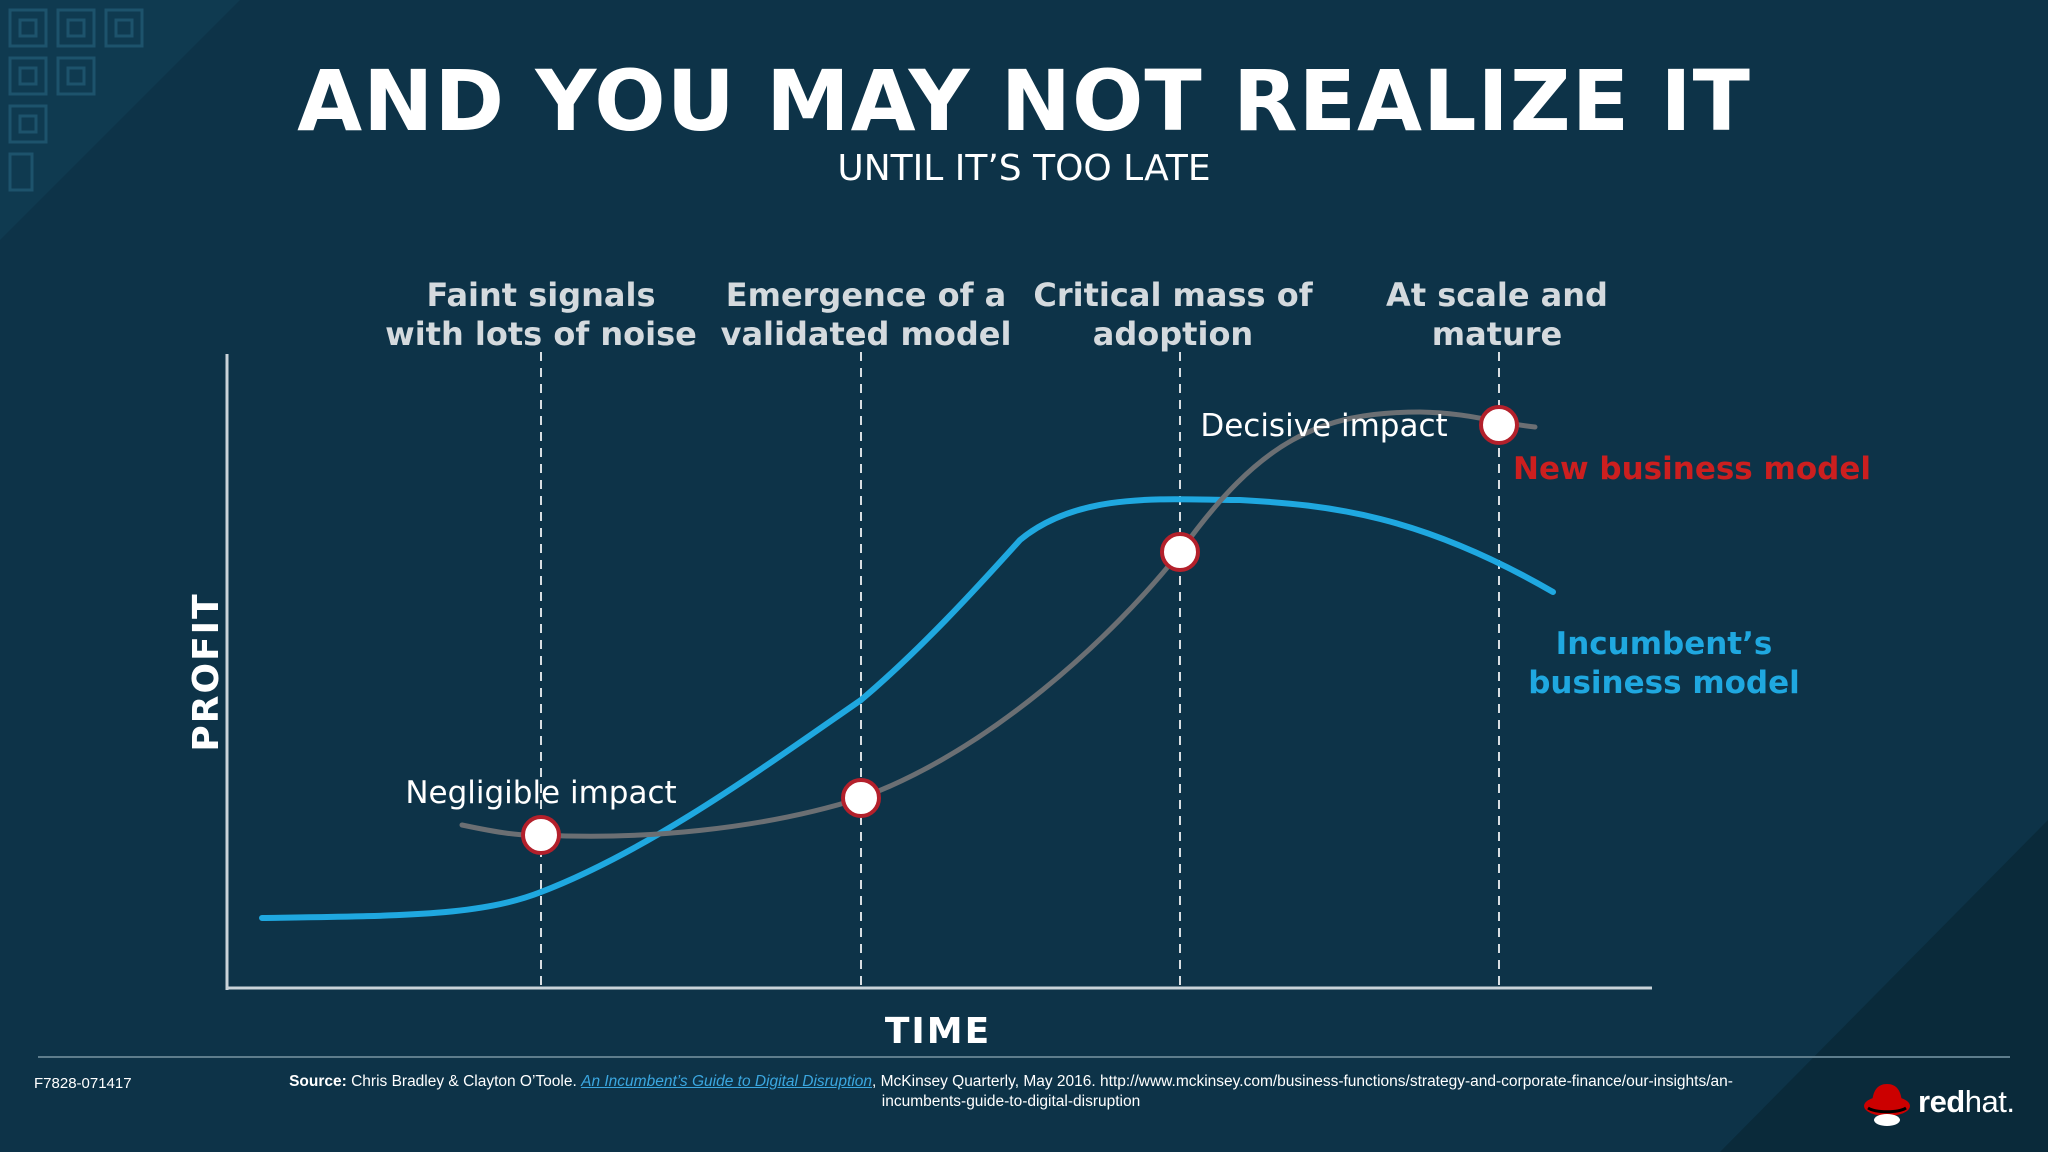 Image resolution: width=2048 pixels, height=1152 pixels. Describe the element at coordinates (1497, 334) in the screenshot. I see `stage-label: mature` at that location.